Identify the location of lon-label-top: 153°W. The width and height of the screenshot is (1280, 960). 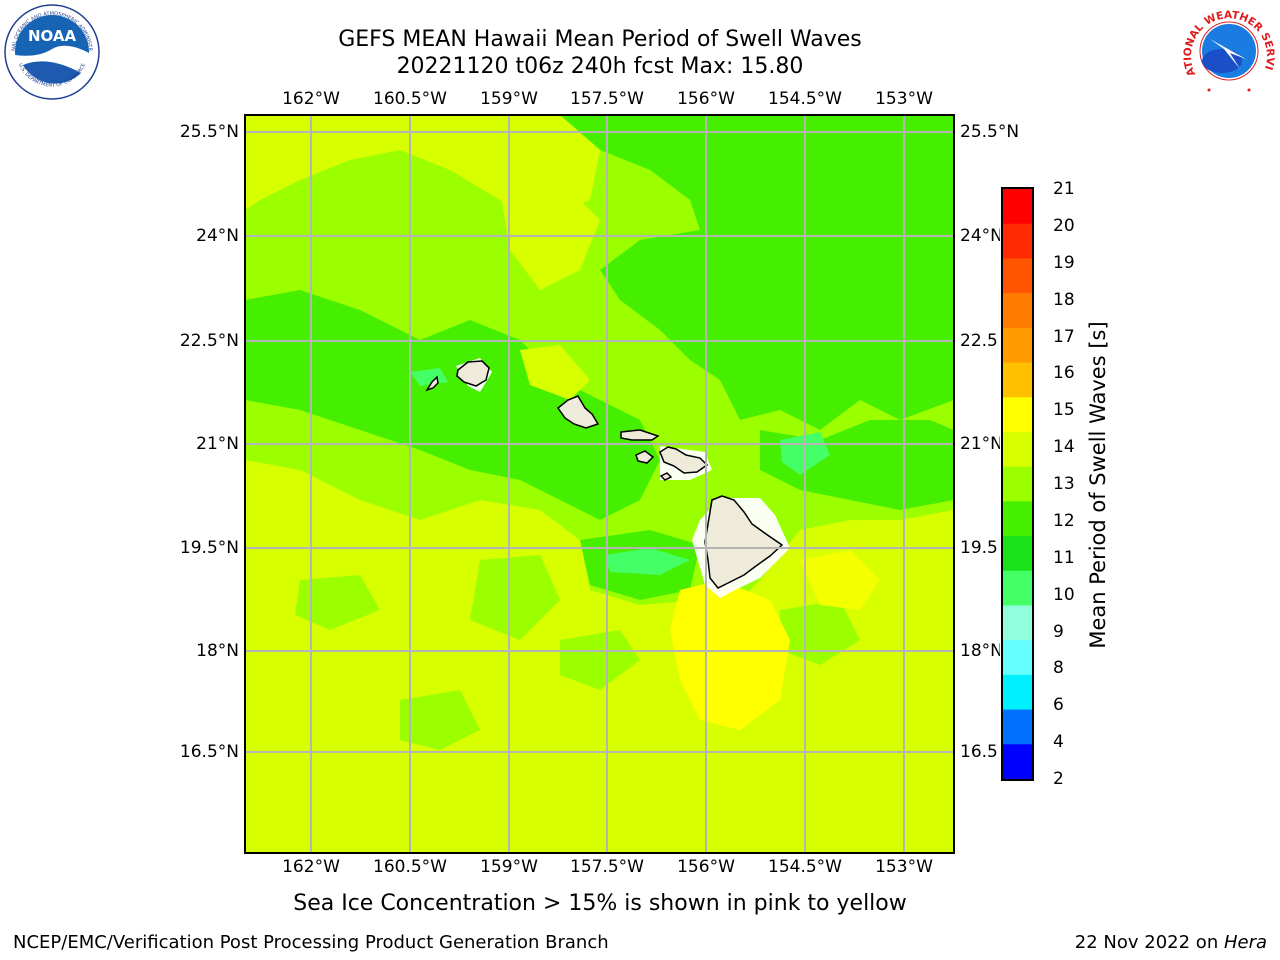
(904, 99).